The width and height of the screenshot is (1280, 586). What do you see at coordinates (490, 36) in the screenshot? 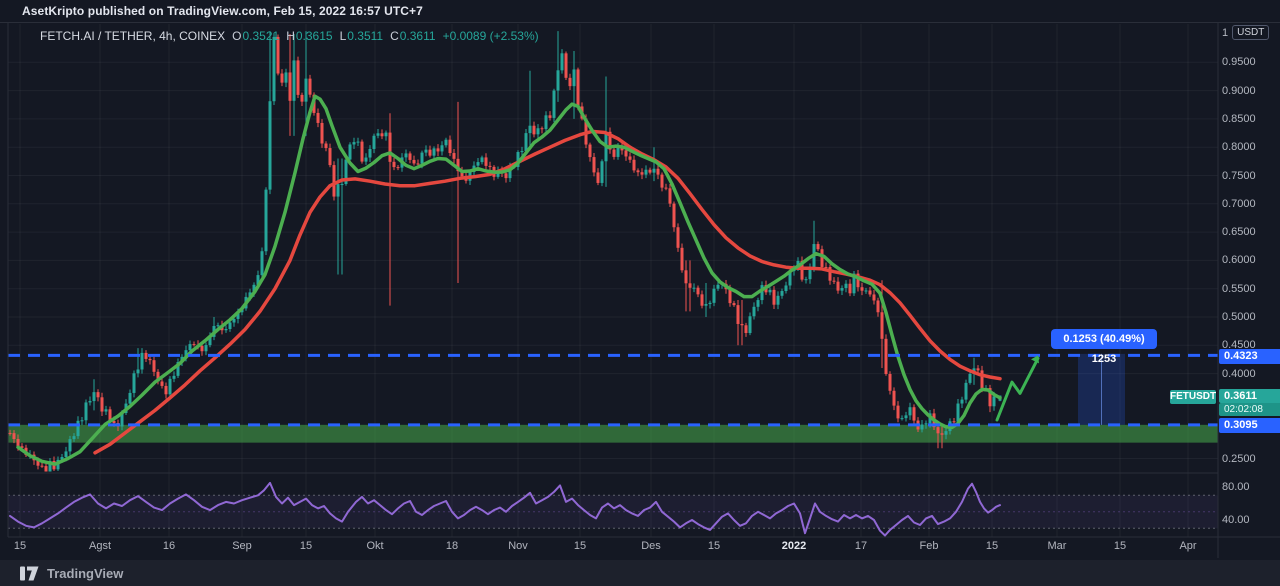
I see `legend-change: +0.0089 (+2.53%)` at bounding box center [490, 36].